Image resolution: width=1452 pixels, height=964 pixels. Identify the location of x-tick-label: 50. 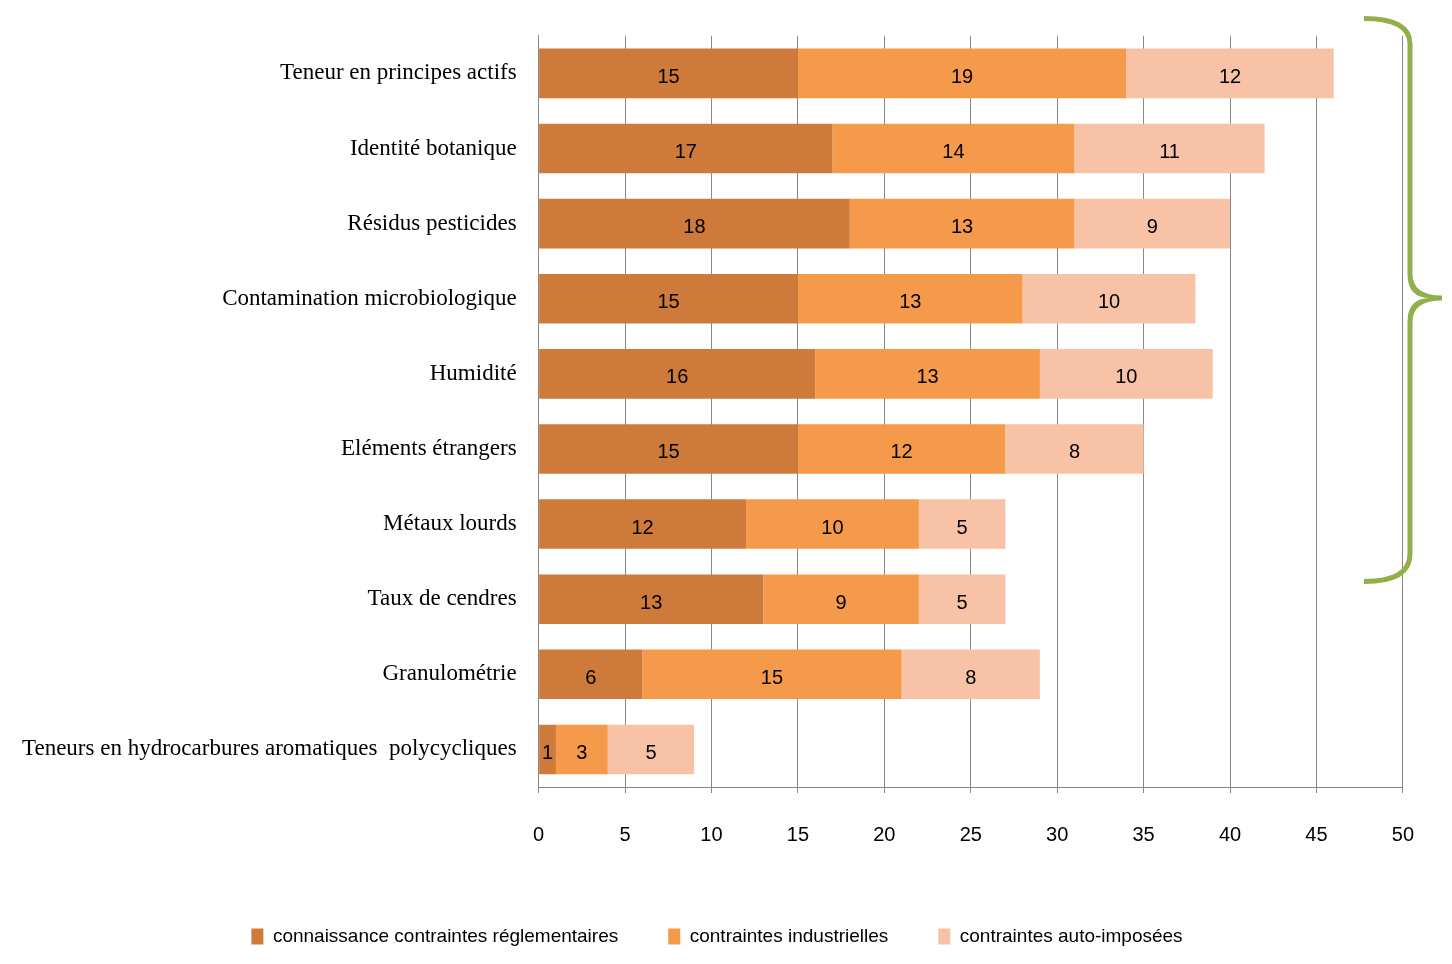
(1402, 833).